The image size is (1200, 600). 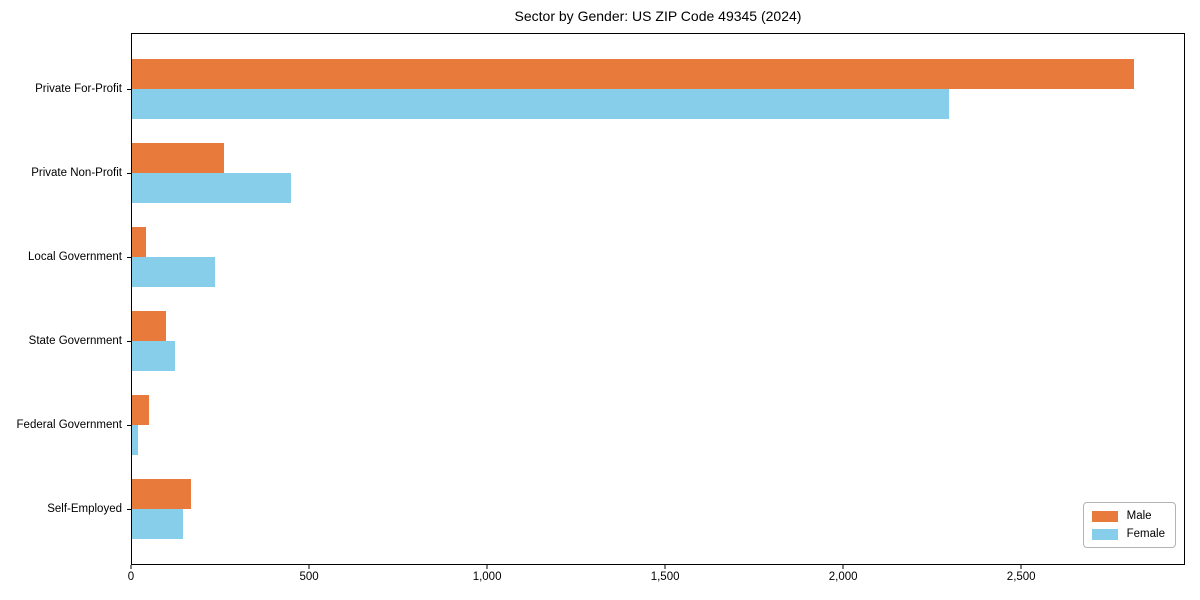 I want to click on category-row: Local Government, so click(x=606, y=257).